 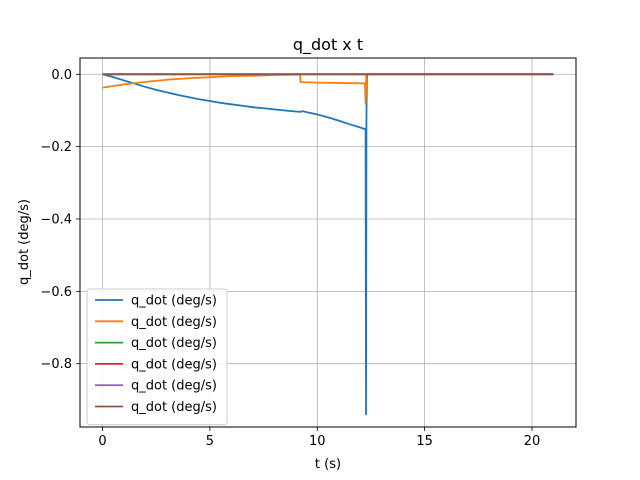 What do you see at coordinates (328, 45) in the screenshot?
I see `chart-title: q_dot x t` at bounding box center [328, 45].